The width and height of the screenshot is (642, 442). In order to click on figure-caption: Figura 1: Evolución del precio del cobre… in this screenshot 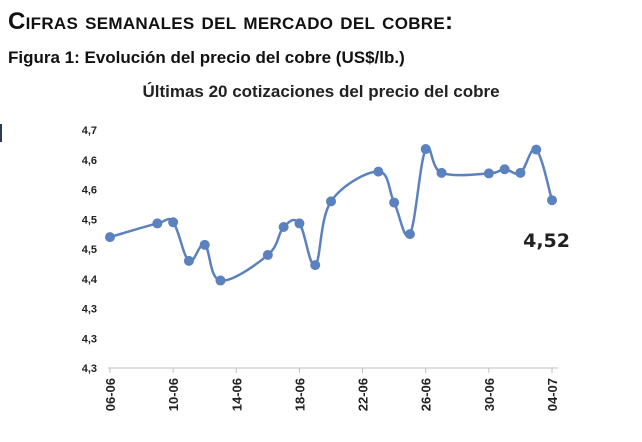, I will do `click(206, 57)`.